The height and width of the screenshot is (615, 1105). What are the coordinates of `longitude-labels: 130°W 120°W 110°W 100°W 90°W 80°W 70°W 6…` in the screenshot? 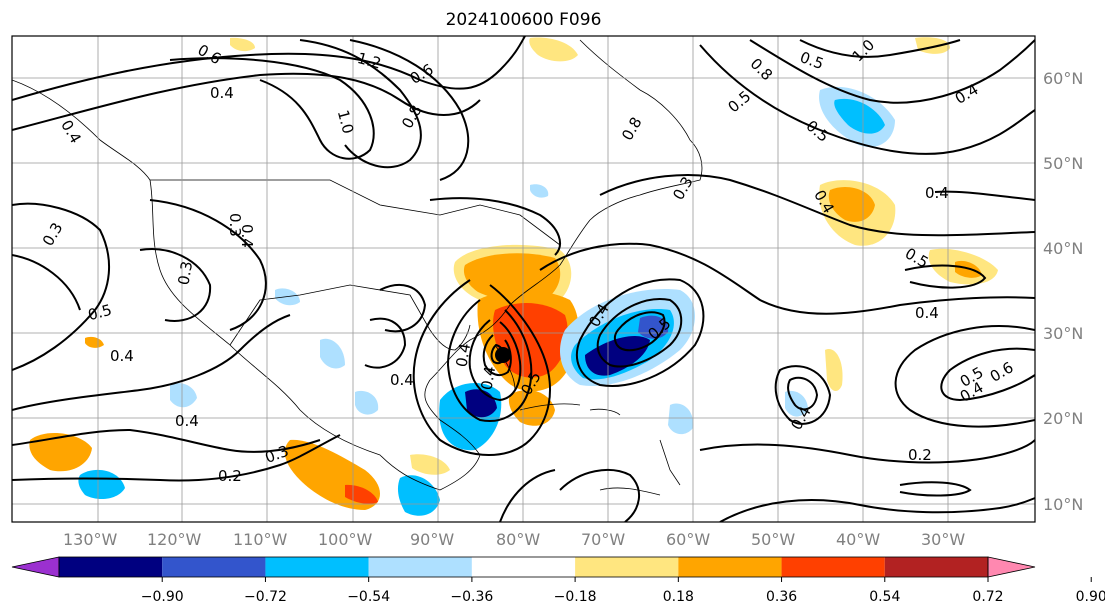 It's located at (514, 539).